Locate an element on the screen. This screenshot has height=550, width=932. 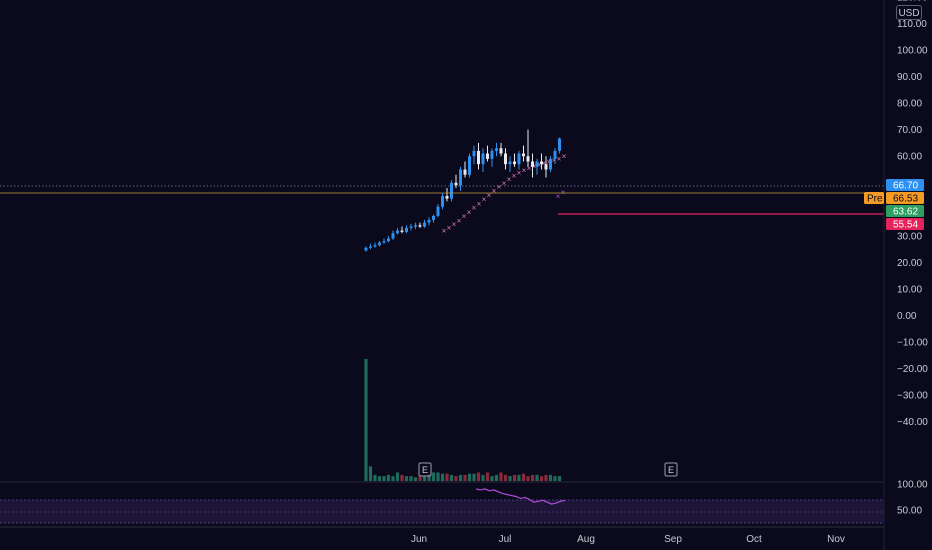
y-tick-label: −10.00 is located at coordinates (912, 343).